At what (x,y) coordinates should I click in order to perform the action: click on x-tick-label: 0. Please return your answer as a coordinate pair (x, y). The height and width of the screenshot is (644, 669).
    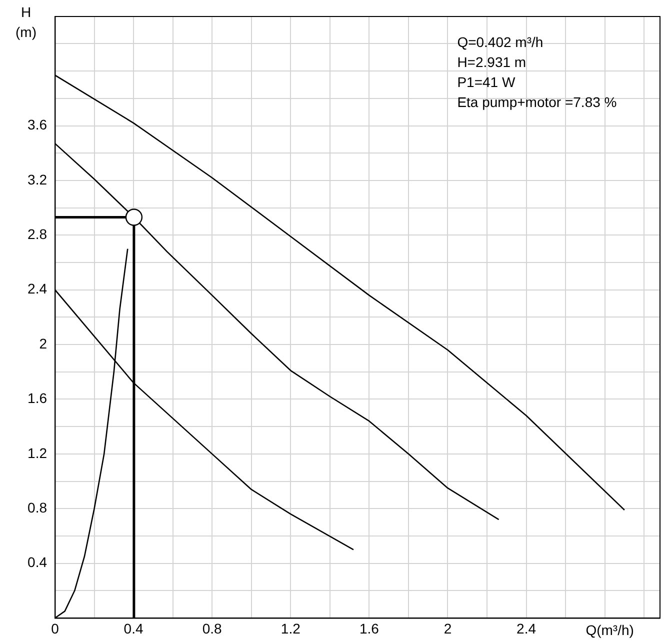
    Looking at the image, I should click on (55, 628).